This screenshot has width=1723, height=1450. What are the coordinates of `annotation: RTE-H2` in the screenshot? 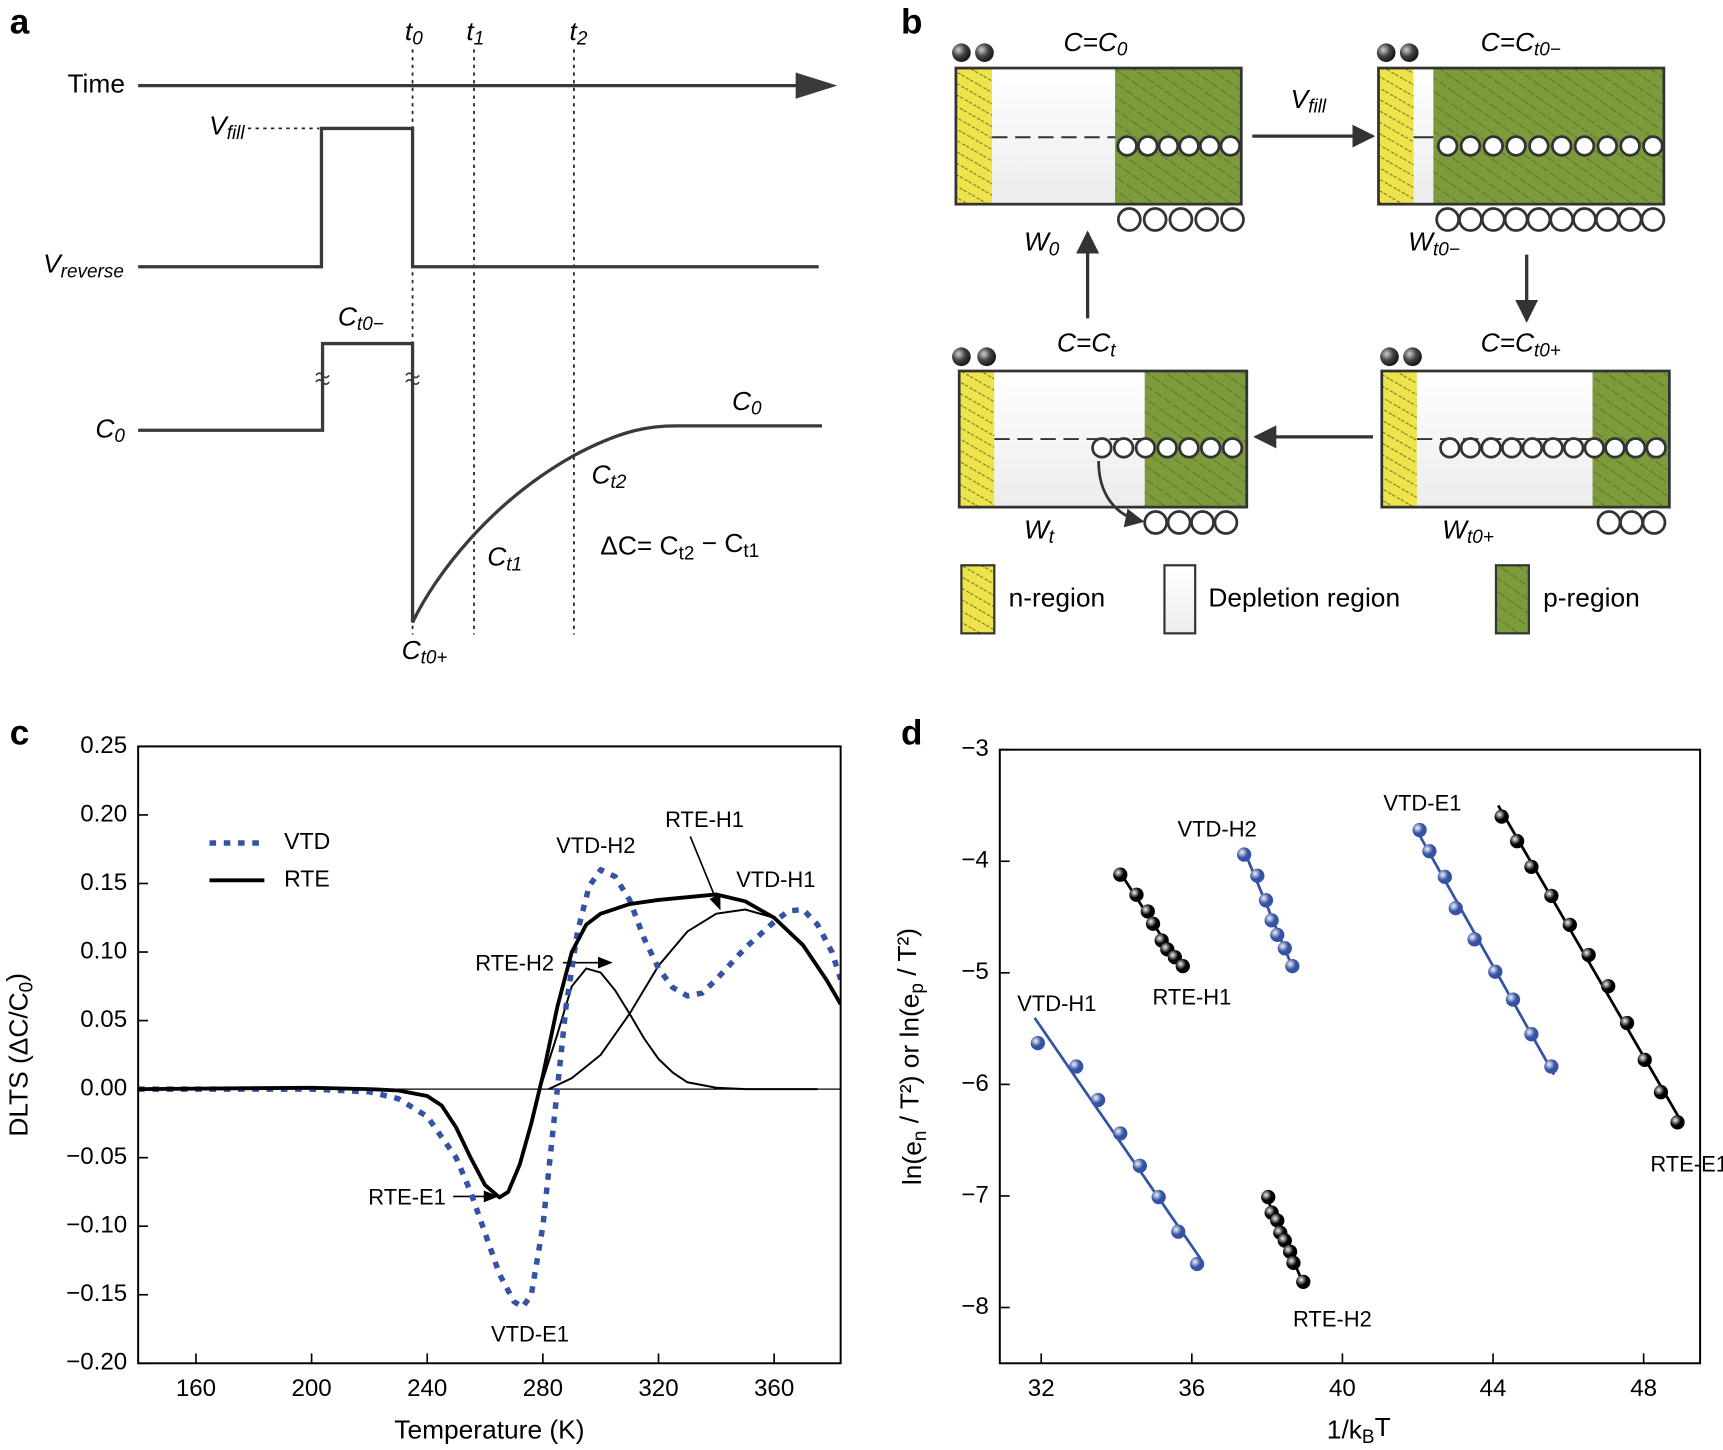 It's located at (514, 963).